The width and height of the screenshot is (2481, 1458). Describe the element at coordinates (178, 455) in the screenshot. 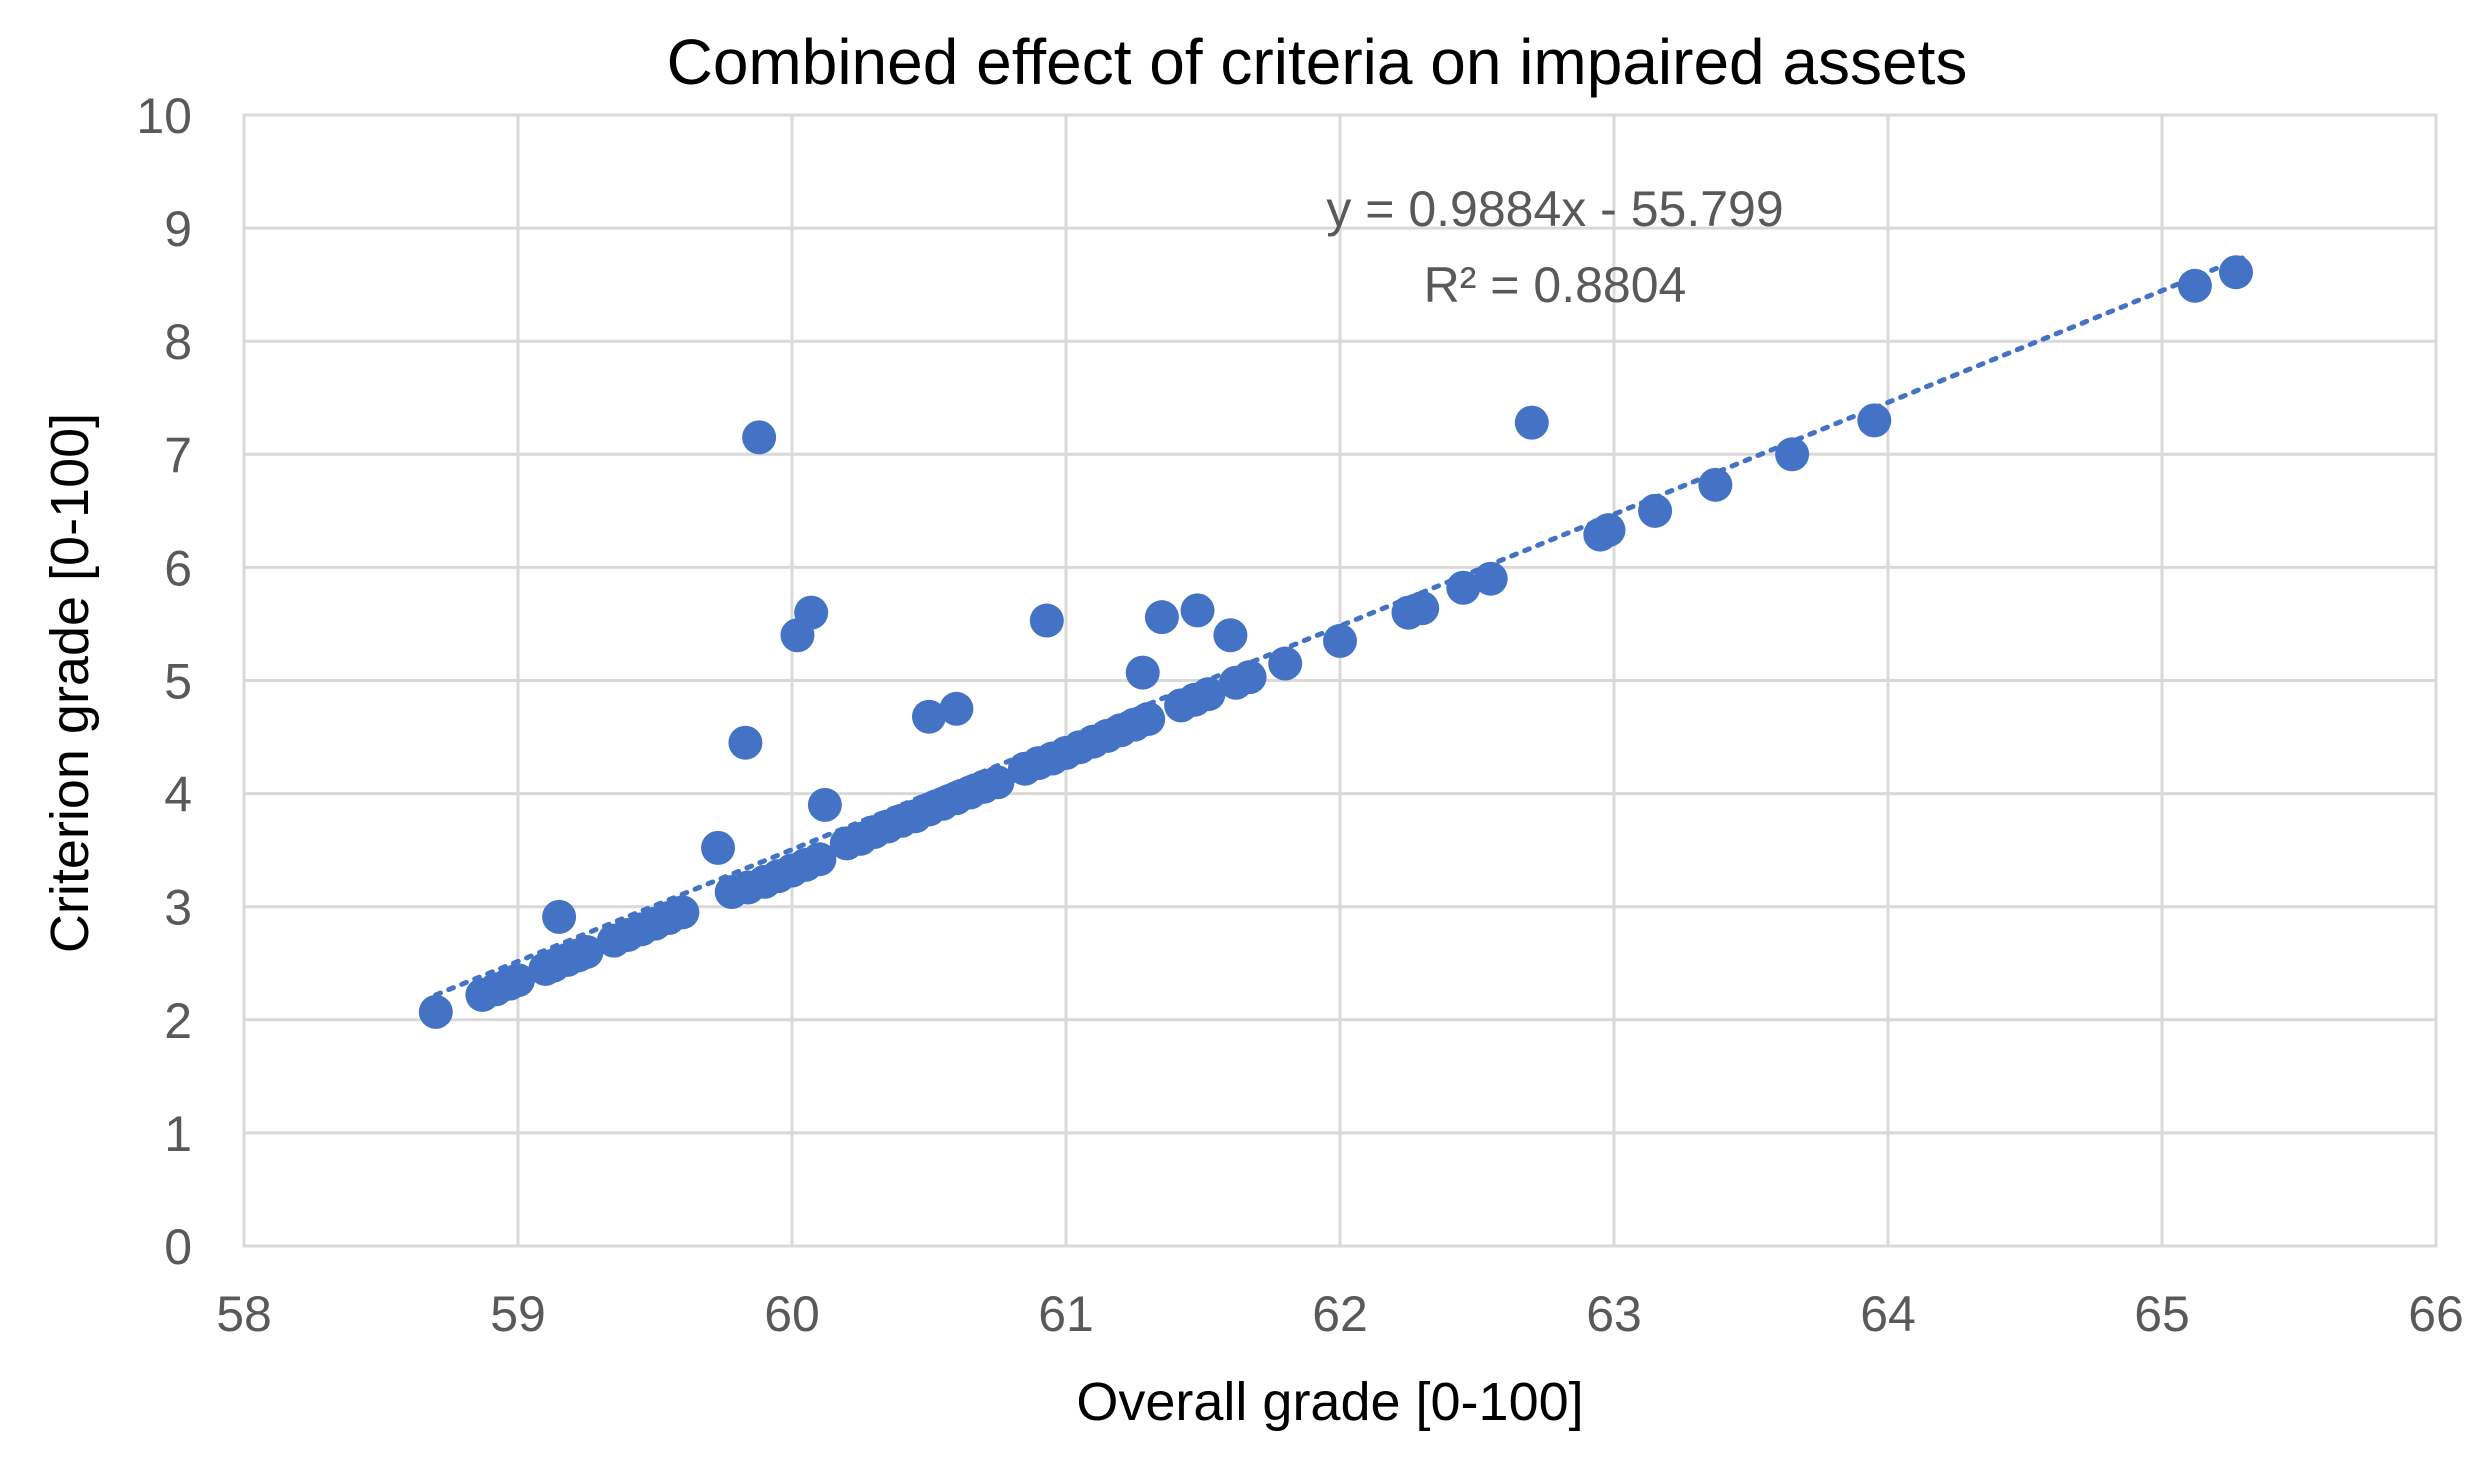

I see `y-tick-label: 7` at that location.